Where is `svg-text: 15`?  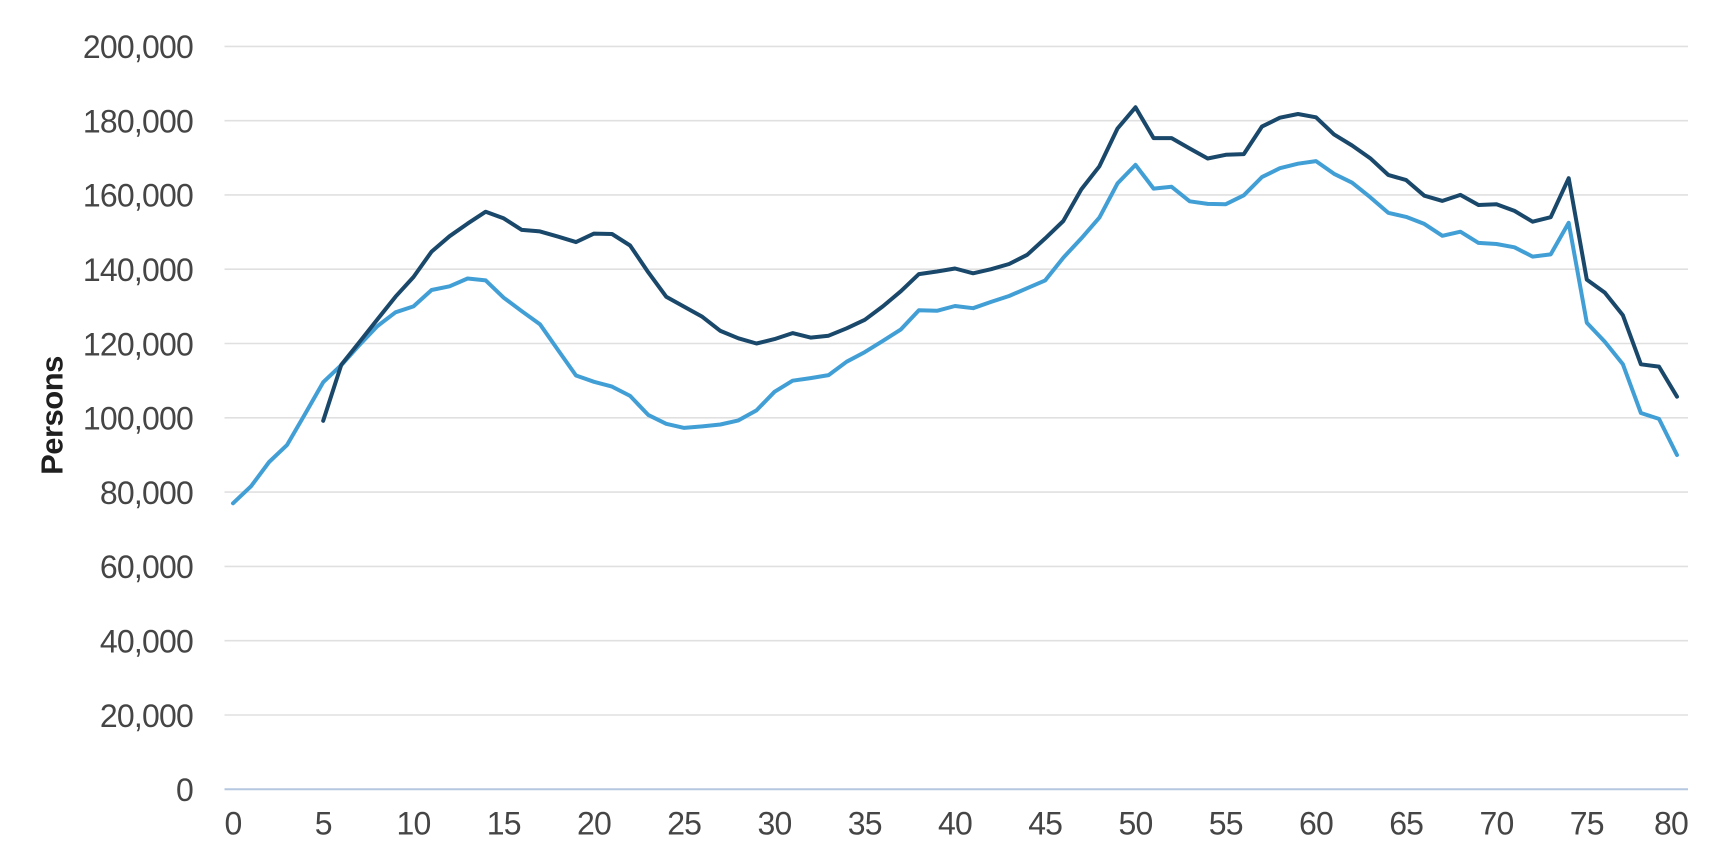
svg-text: 15 is located at coordinates (504, 824).